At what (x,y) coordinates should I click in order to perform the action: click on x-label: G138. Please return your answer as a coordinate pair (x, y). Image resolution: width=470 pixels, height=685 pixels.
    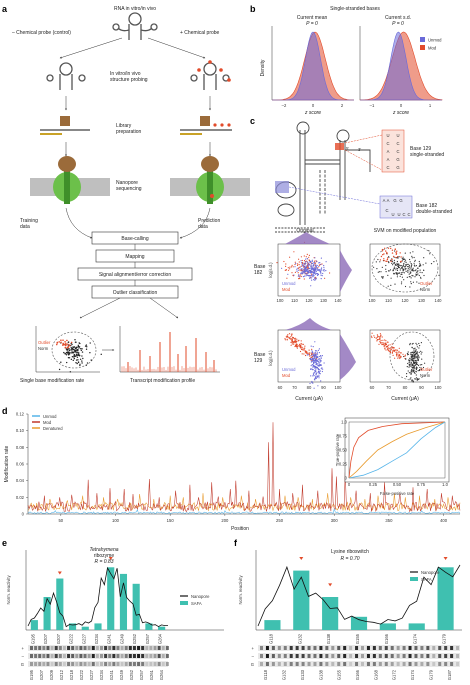
    Looking at the image, I should click on (328, 638).